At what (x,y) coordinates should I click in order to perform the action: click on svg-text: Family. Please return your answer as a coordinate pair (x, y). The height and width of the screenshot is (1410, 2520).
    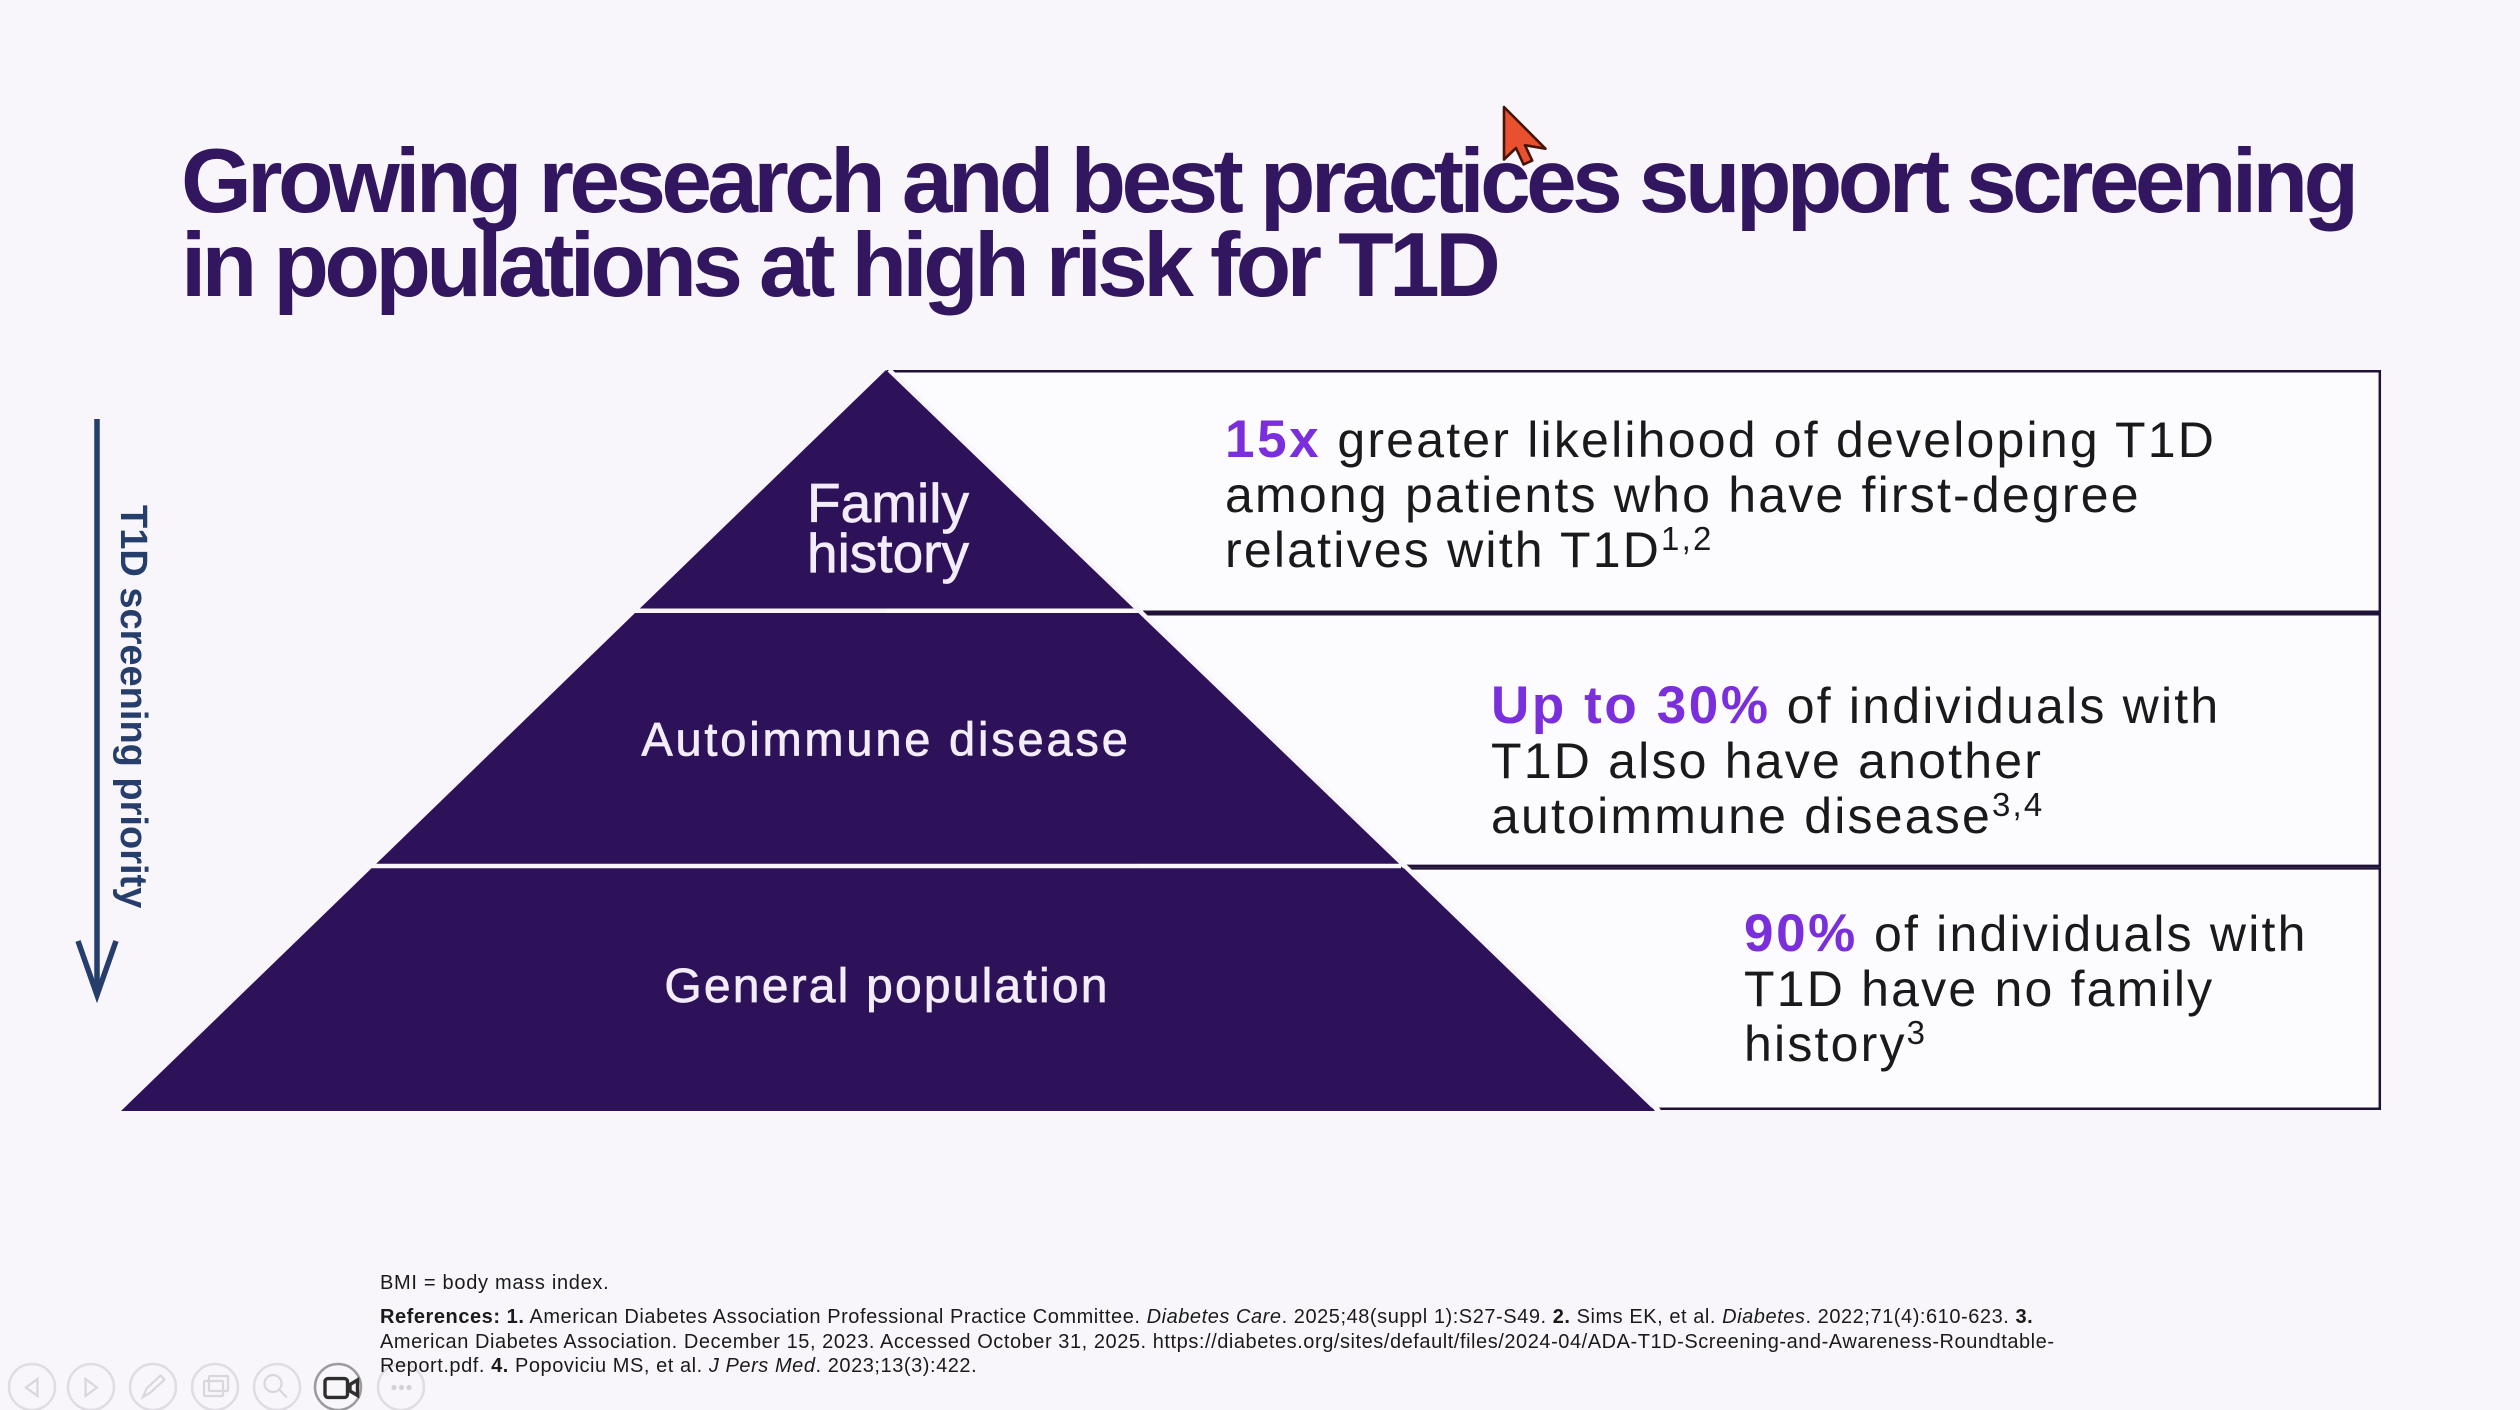
    Looking at the image, I should click on (888, 503).